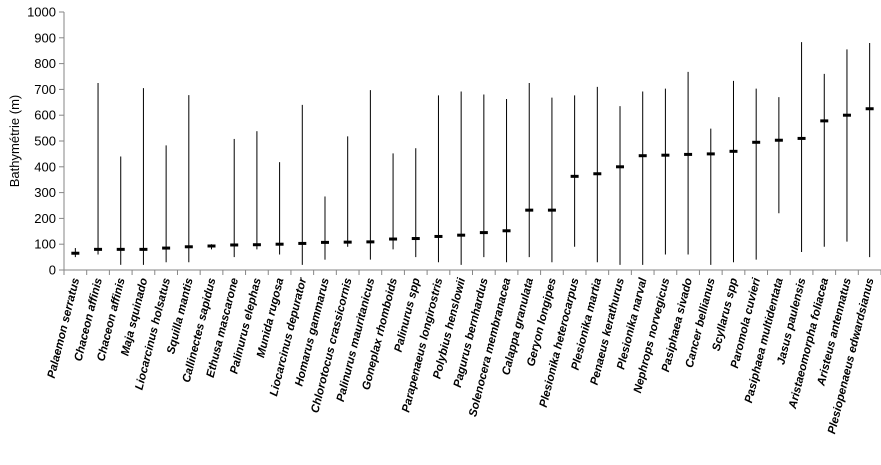 The height and width of the screenshot is (465, 881). What do you see at coordinates (45, 115) in the screenshot?
I see `y-tick-label: 600` at bounding box center [45, 115].